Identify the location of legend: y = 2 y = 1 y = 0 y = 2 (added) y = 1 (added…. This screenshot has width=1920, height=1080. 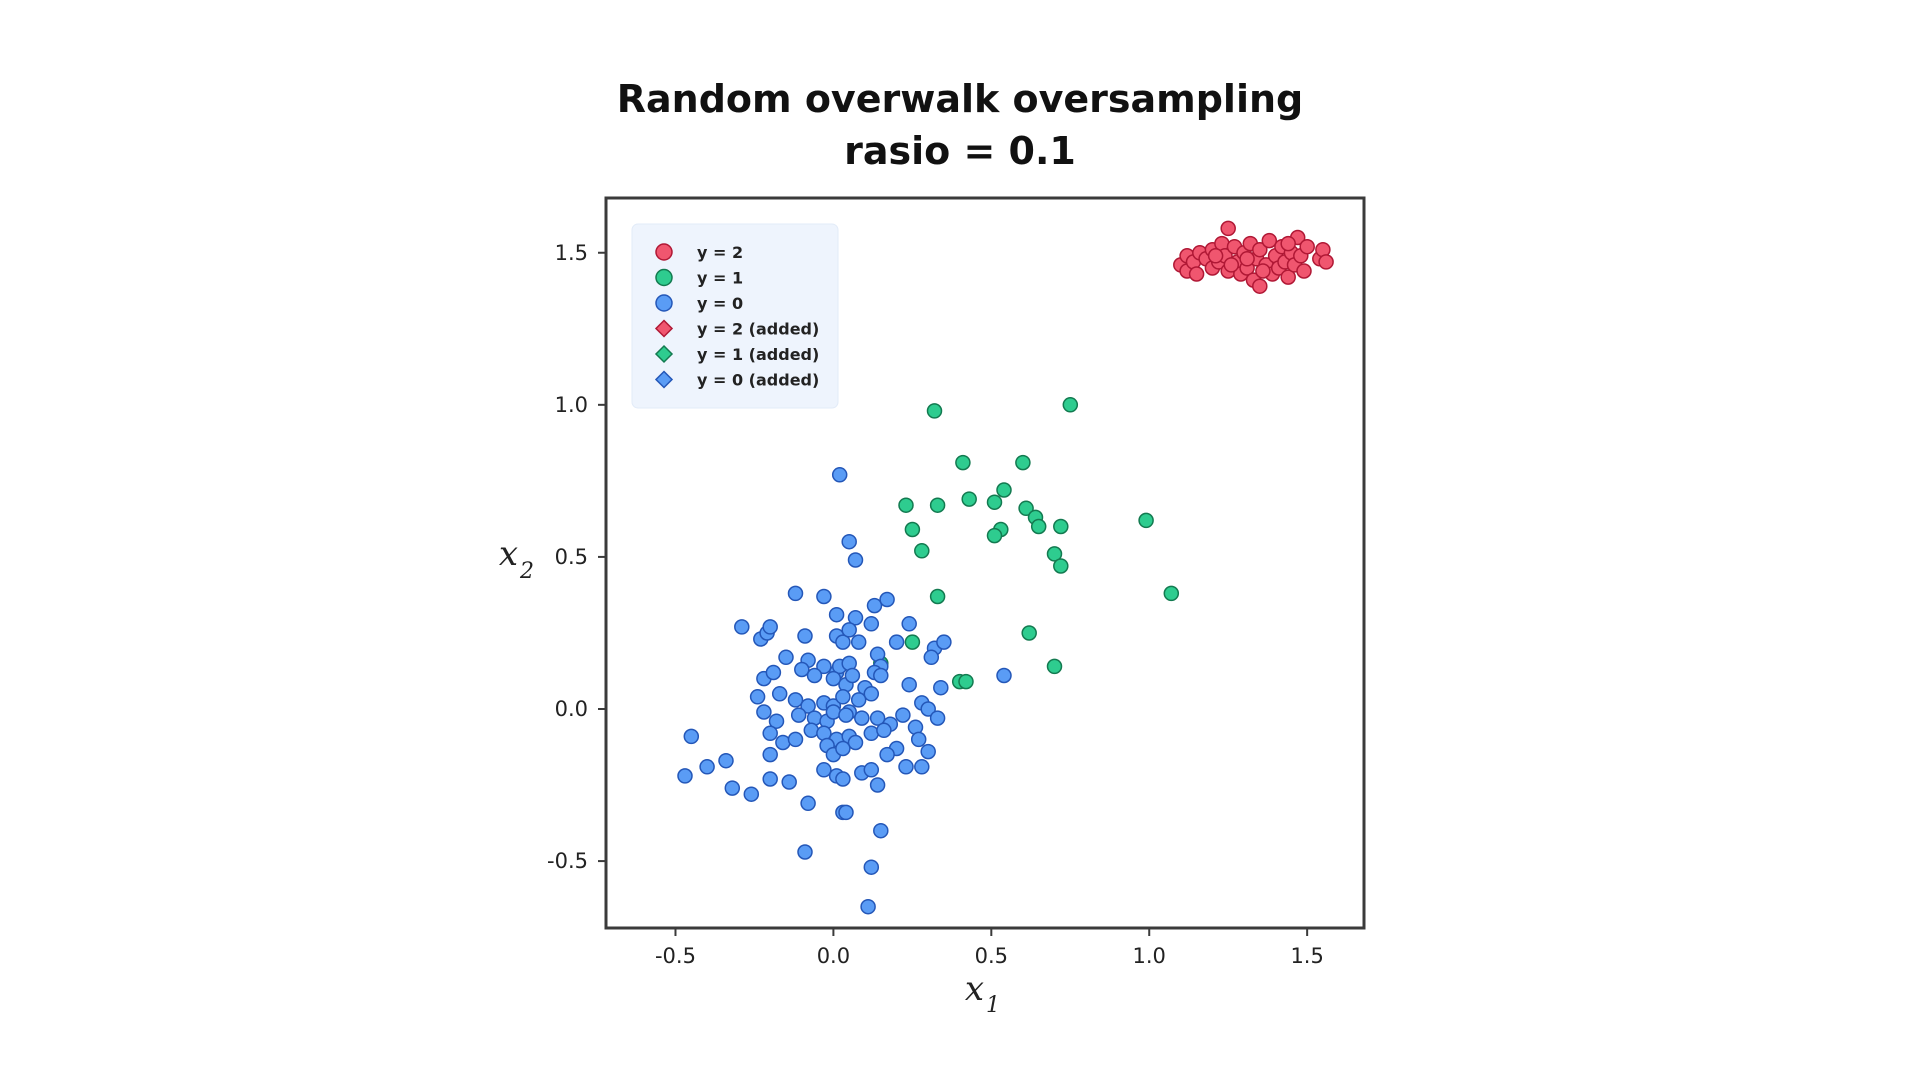
(735, 316).